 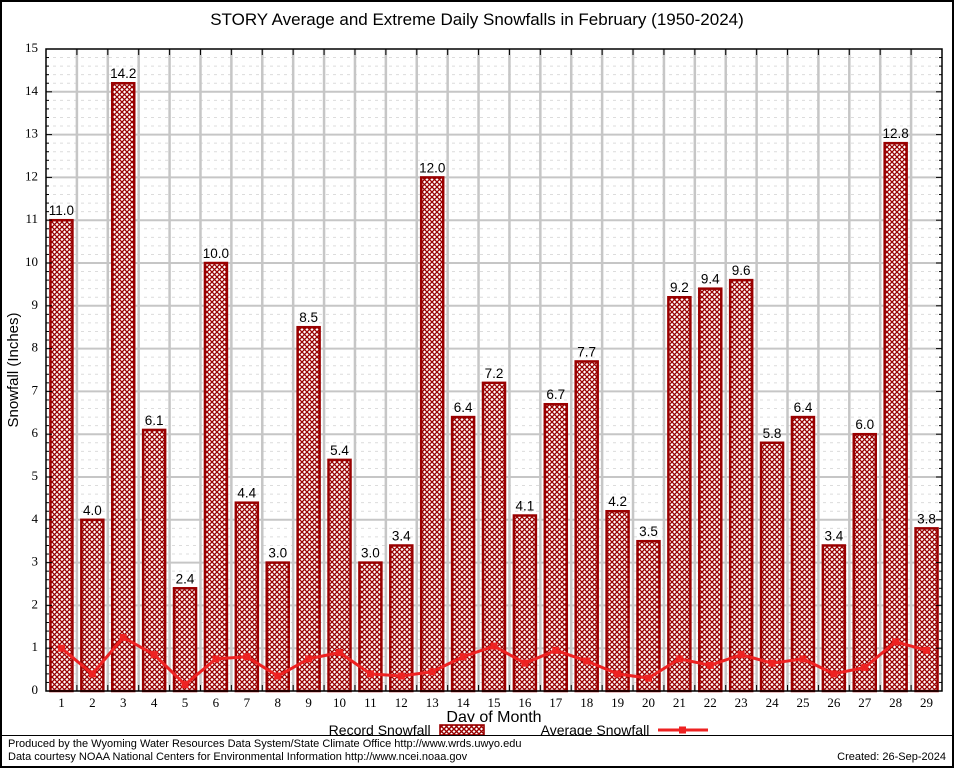 What do you see at coordinates (277, 553) in the screenshot?
I see `bar-value-label: 3.0` at bounding box center [277, 553].